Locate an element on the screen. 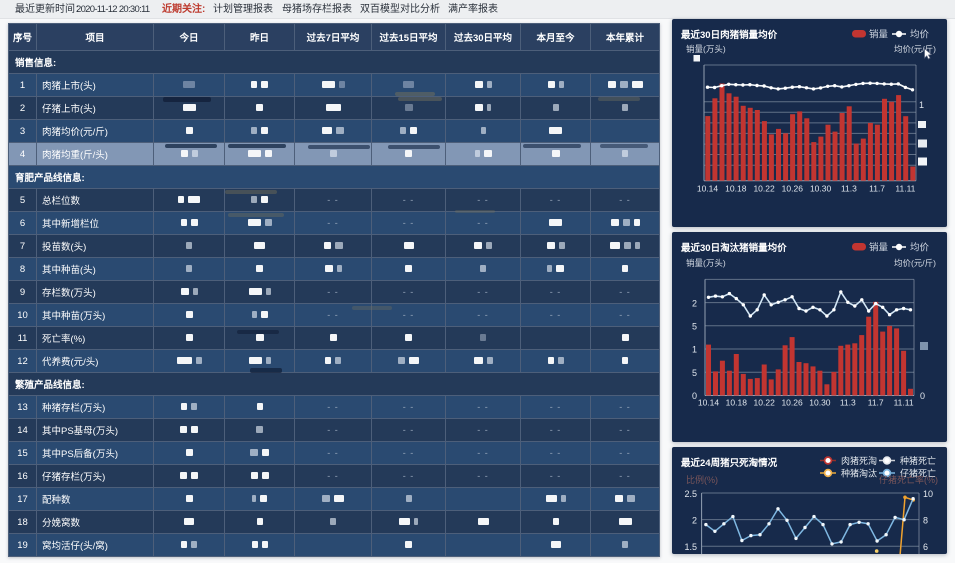  svg-text: 种猪淘汰 is located at coordinates (859, 473).